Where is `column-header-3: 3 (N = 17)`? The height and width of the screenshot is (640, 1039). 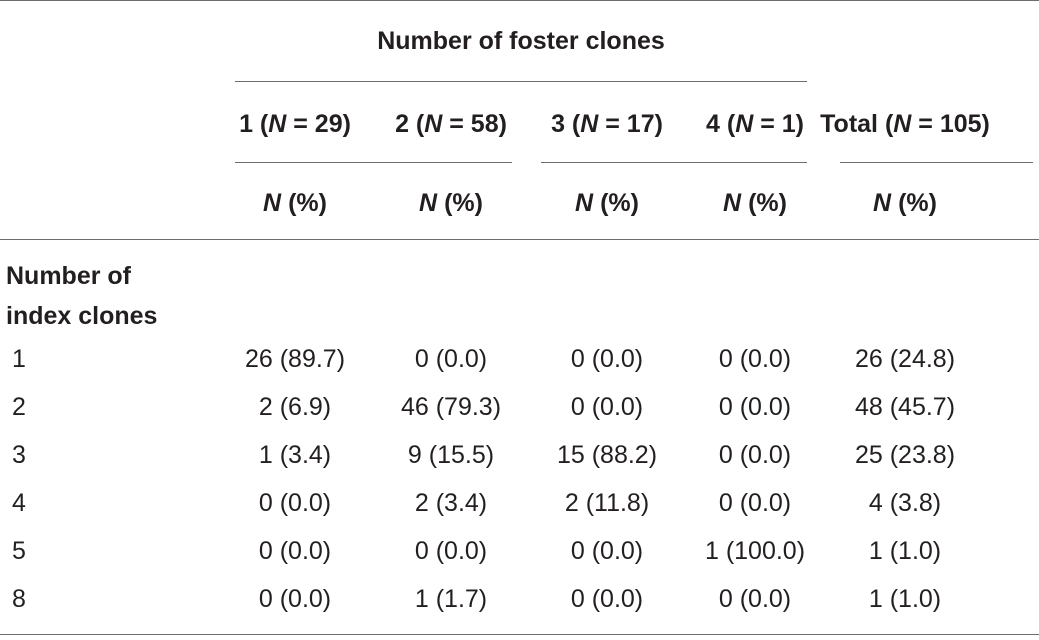 column-header-3: 3 (N = 17) is located at coordinates (607, 124).